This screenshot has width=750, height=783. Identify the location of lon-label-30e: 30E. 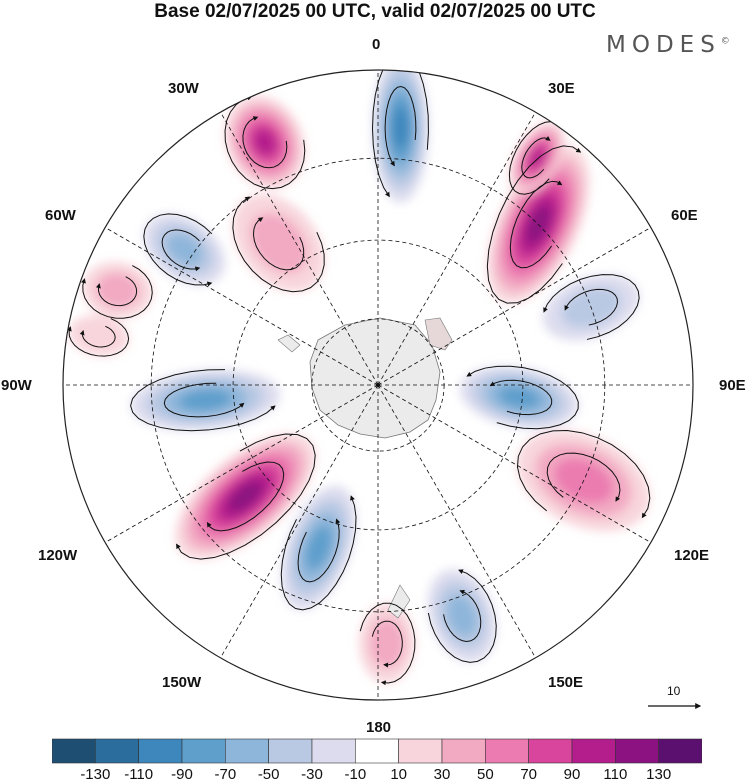
(561, 88).